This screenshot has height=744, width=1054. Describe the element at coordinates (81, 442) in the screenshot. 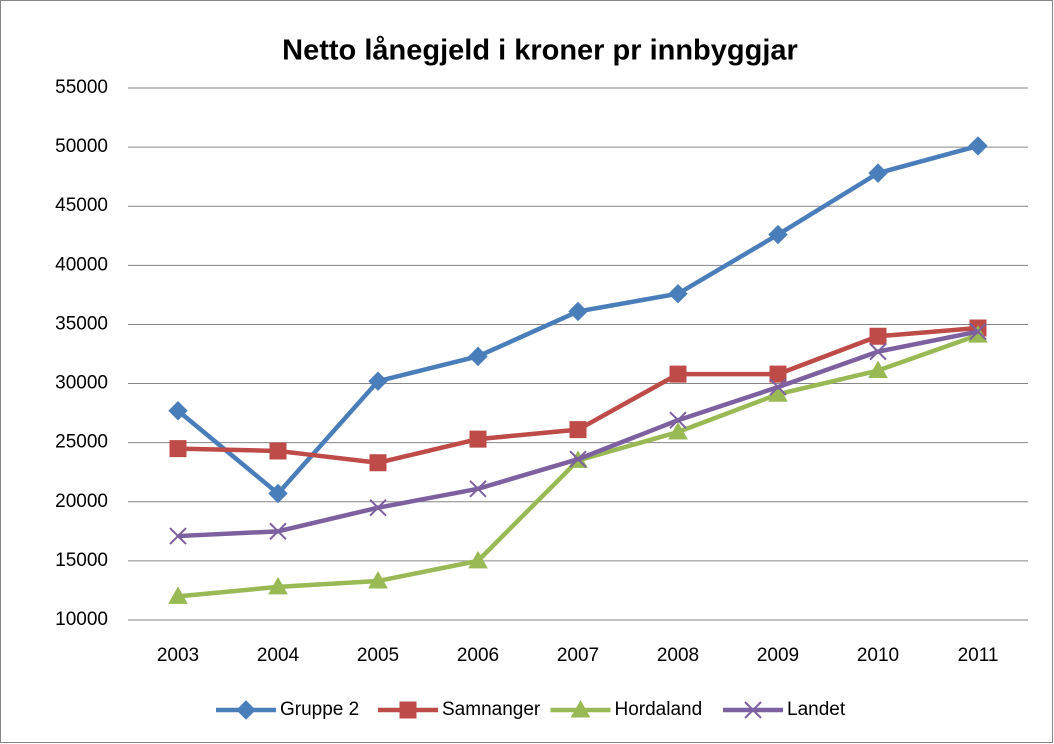

I see `y-tick-label: 25000` at that location.